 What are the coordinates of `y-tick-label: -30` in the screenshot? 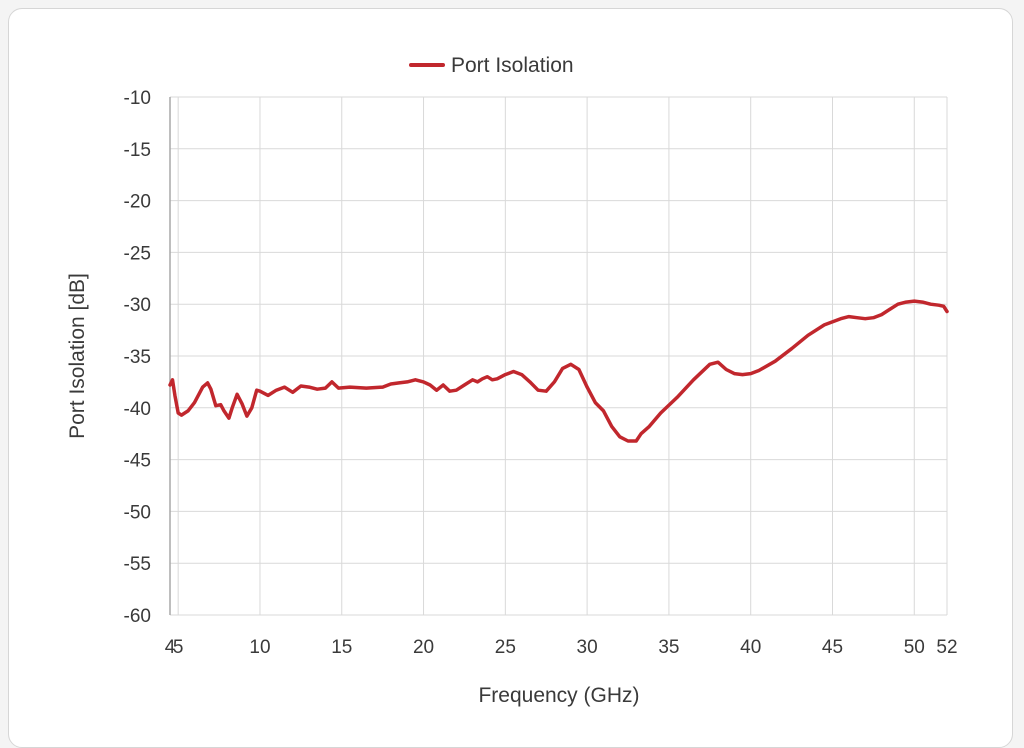 It's located at (137, 305).